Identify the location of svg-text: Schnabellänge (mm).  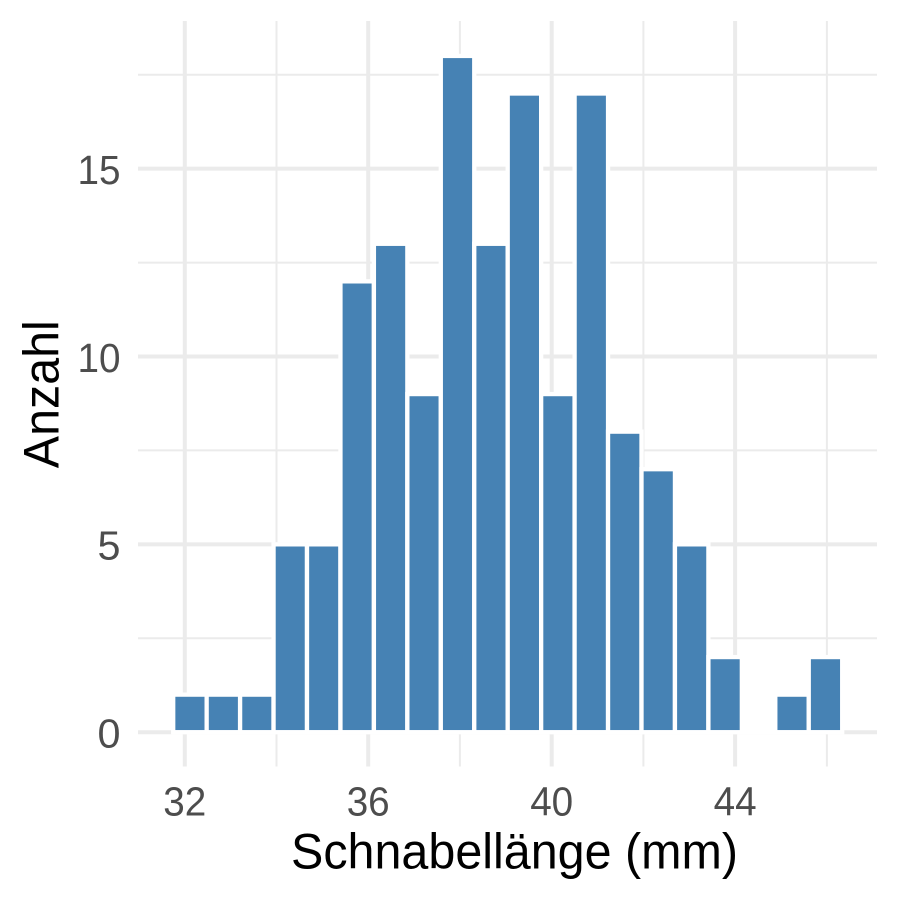
(514, 852).